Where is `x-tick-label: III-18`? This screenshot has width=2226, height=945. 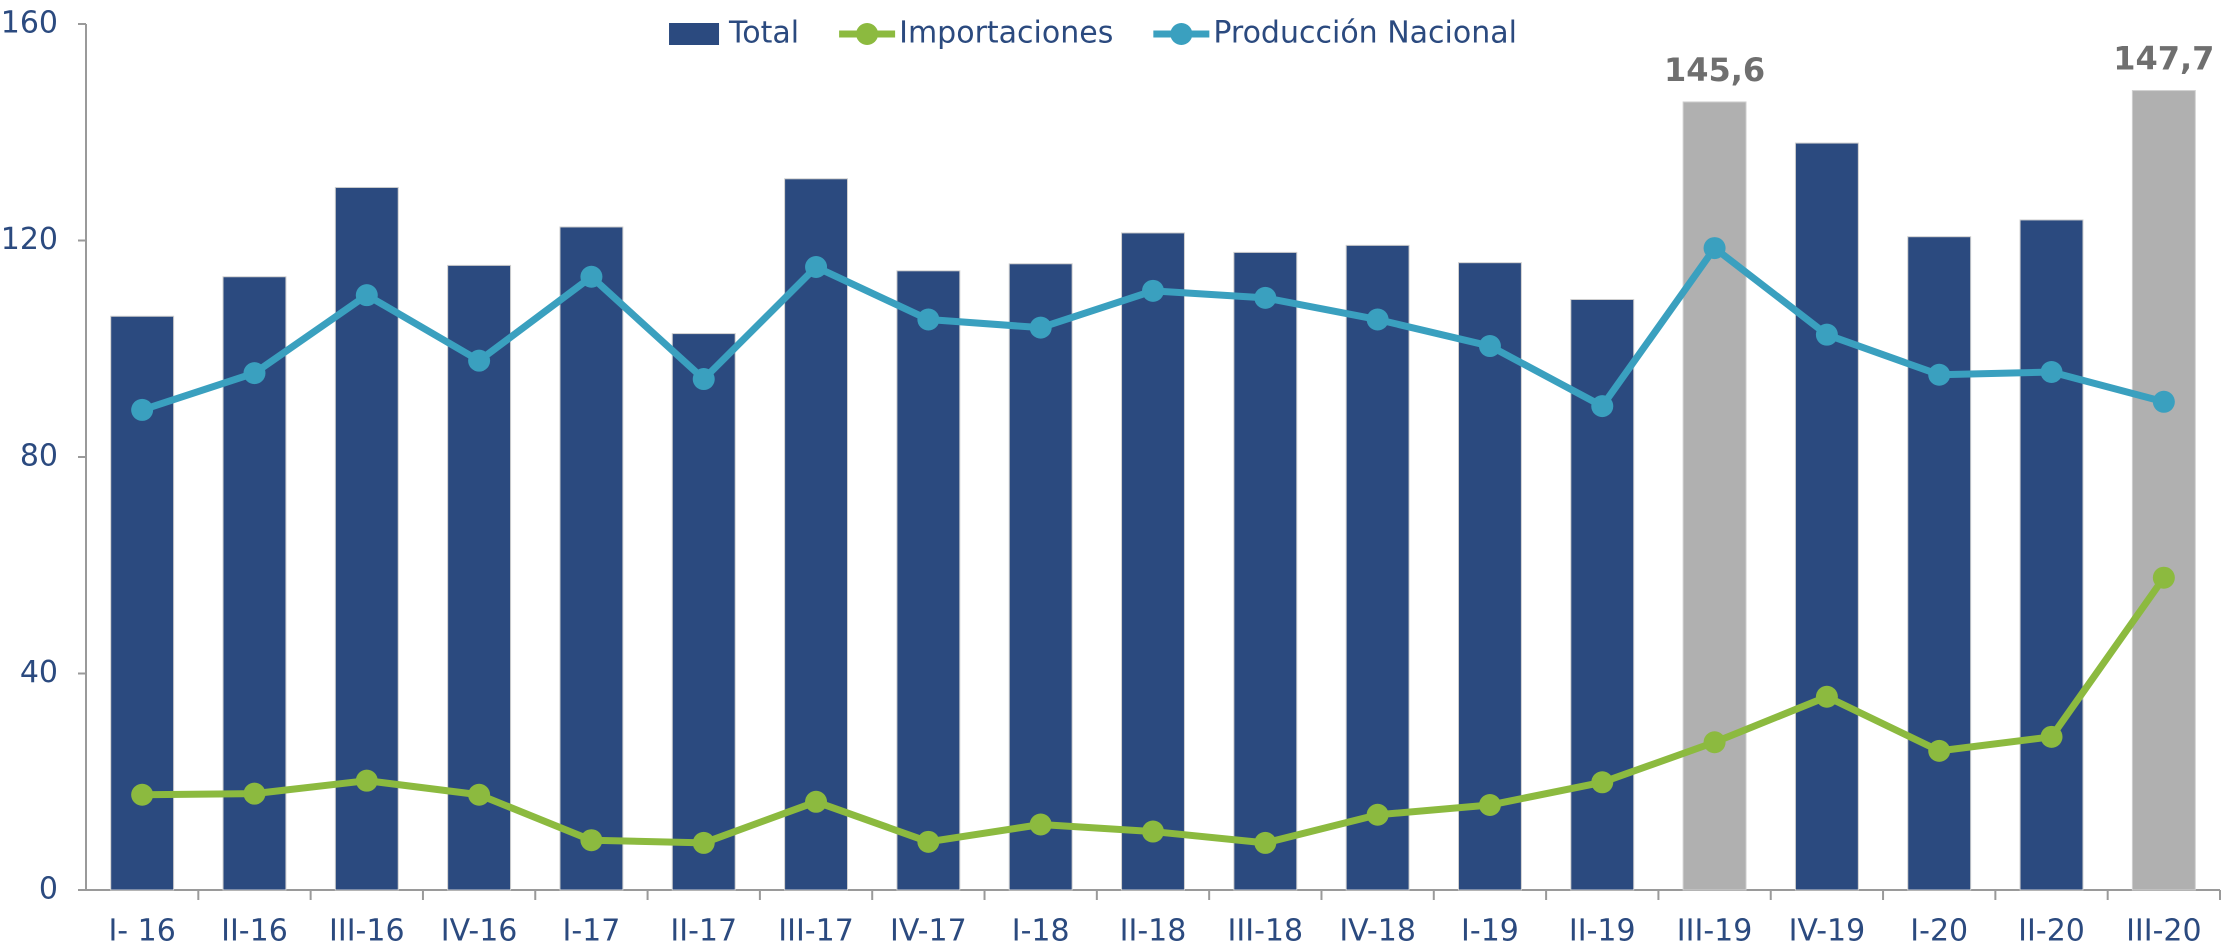
x-tick-label: III-18 is located at coordinates (1266, 929).